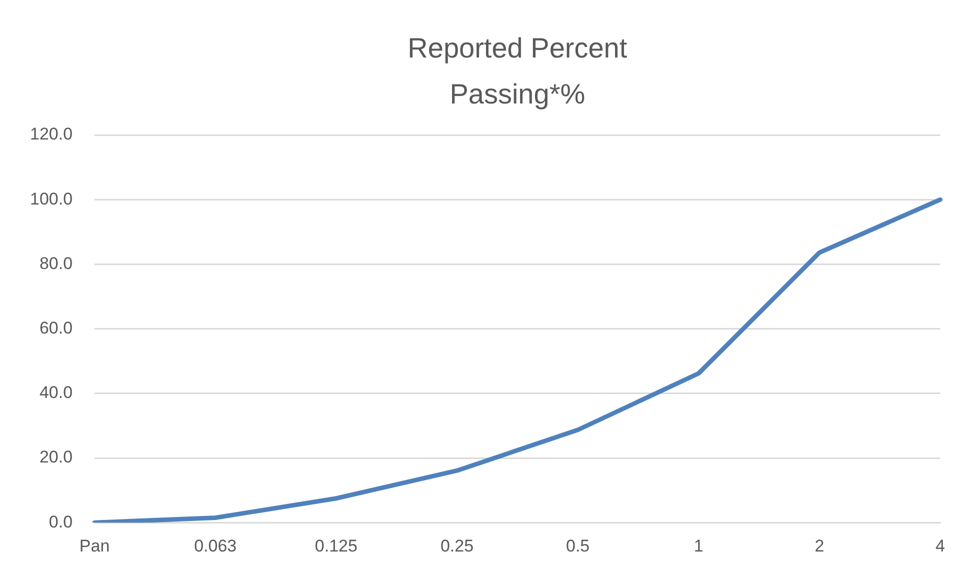  I want to click on x-tick-label: 1, so click(699, 546).